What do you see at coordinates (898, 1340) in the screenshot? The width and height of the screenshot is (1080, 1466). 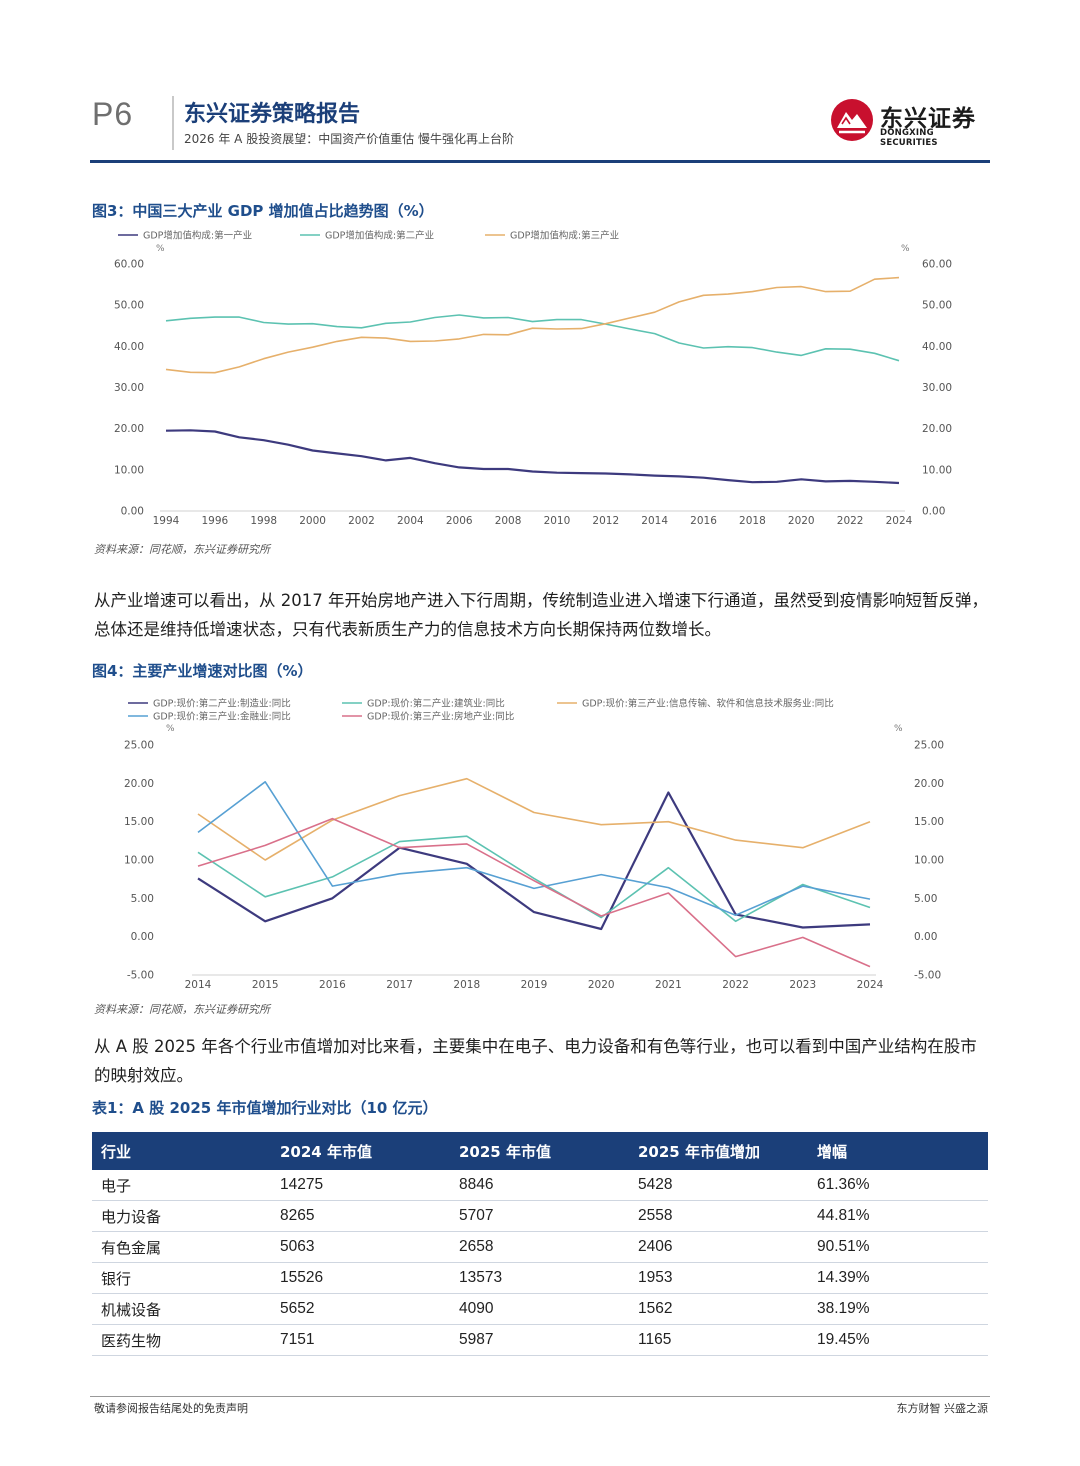 I see `table-cell: 19.45%` at bounding box center [898, 1340].